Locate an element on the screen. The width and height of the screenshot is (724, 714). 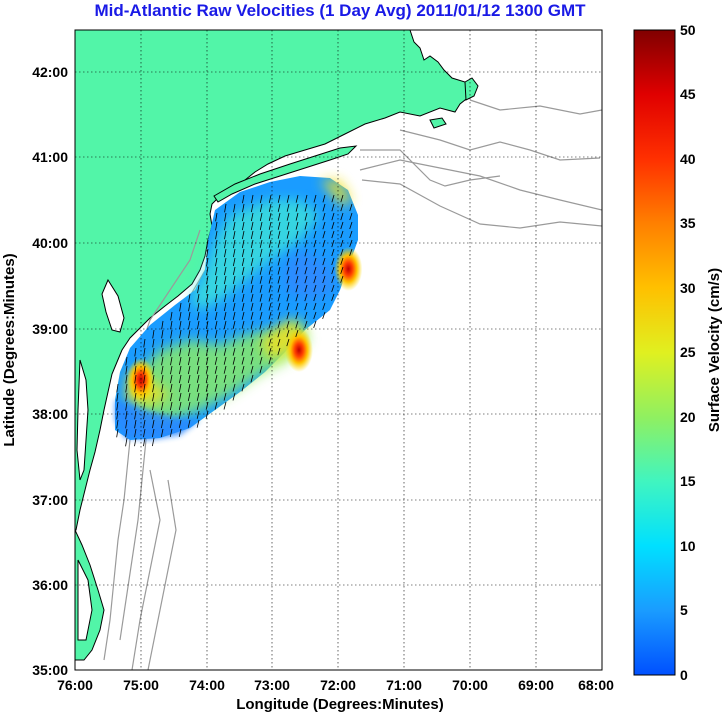
chesapeake-bay is located at coordinates (82, 420).